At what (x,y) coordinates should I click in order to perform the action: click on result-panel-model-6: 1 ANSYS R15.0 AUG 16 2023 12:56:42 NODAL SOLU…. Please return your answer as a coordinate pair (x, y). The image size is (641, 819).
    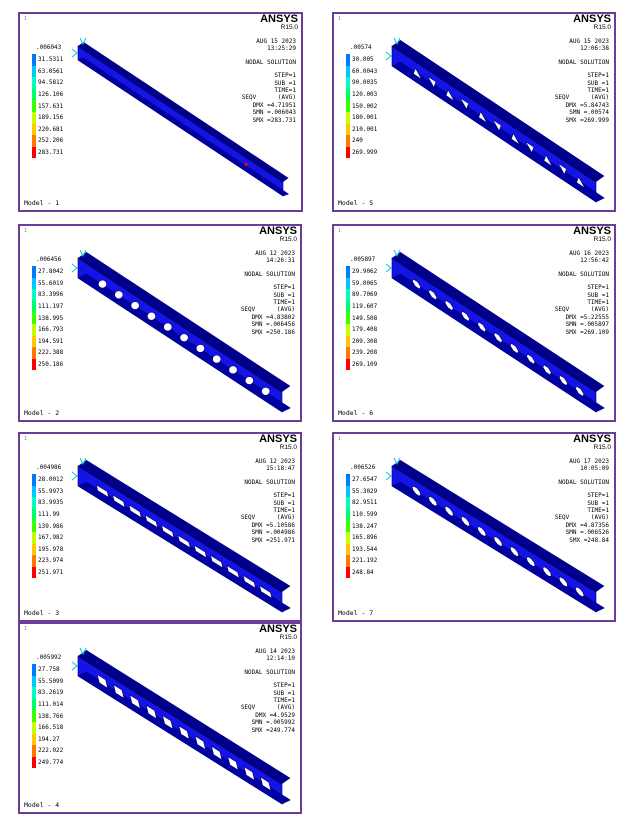
    Looking at the image, I should click on (474, 323).